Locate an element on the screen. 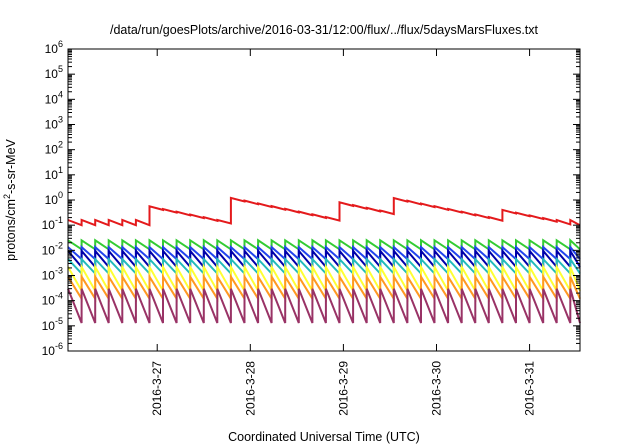 The image size is (640, 448). x-tick-label: 2016-3-30 is located at coordinates (436, 388).